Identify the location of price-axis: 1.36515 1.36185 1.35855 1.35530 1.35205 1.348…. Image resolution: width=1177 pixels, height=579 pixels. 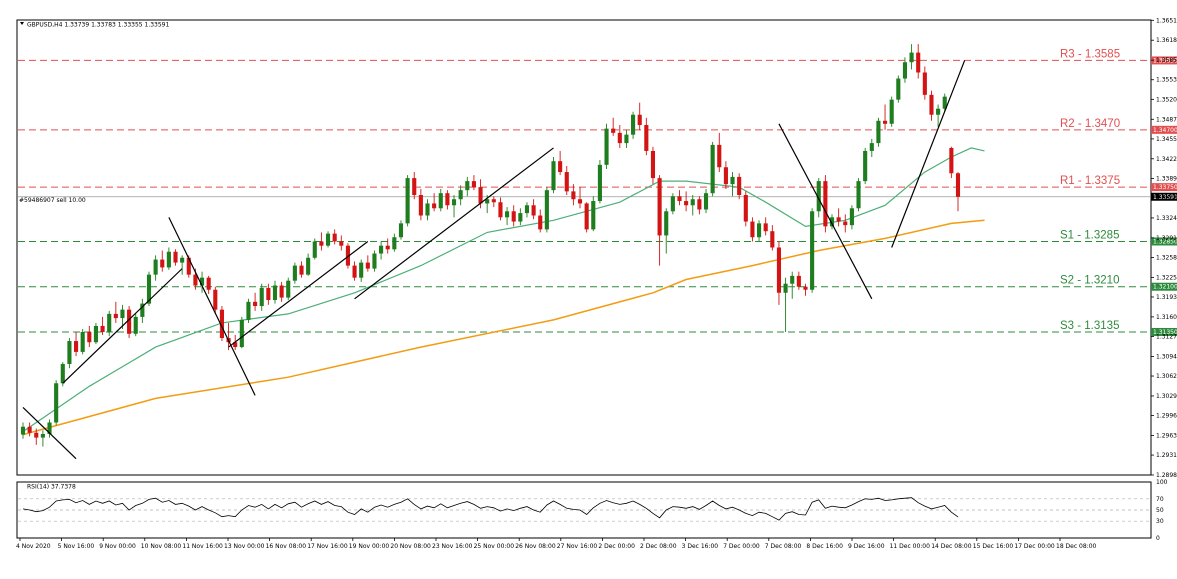
(1164, 248).